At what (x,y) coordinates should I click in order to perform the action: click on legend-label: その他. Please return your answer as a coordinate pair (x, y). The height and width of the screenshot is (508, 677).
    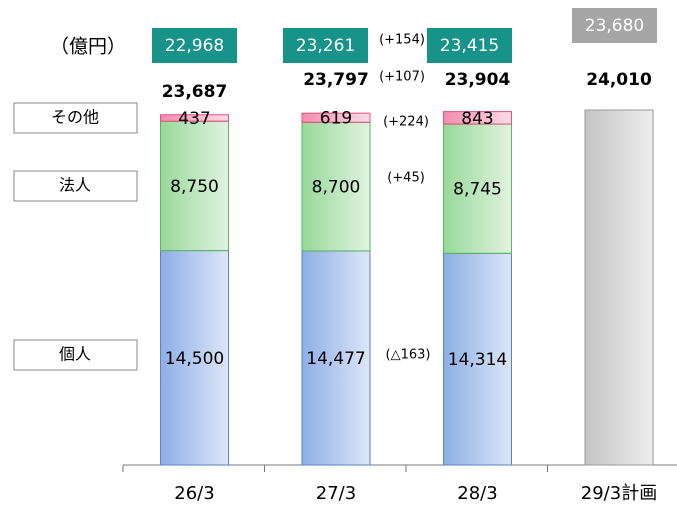
    Looking at the image, I should click on (75, 117).